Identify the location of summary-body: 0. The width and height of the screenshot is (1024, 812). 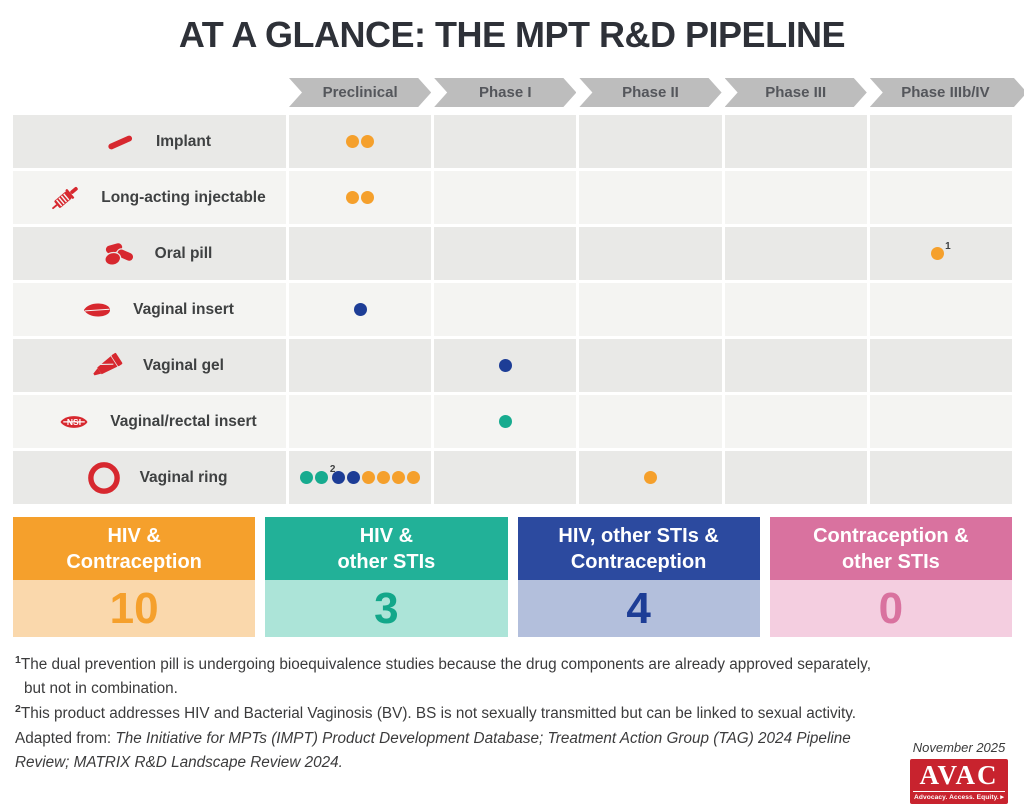
(890, 608).